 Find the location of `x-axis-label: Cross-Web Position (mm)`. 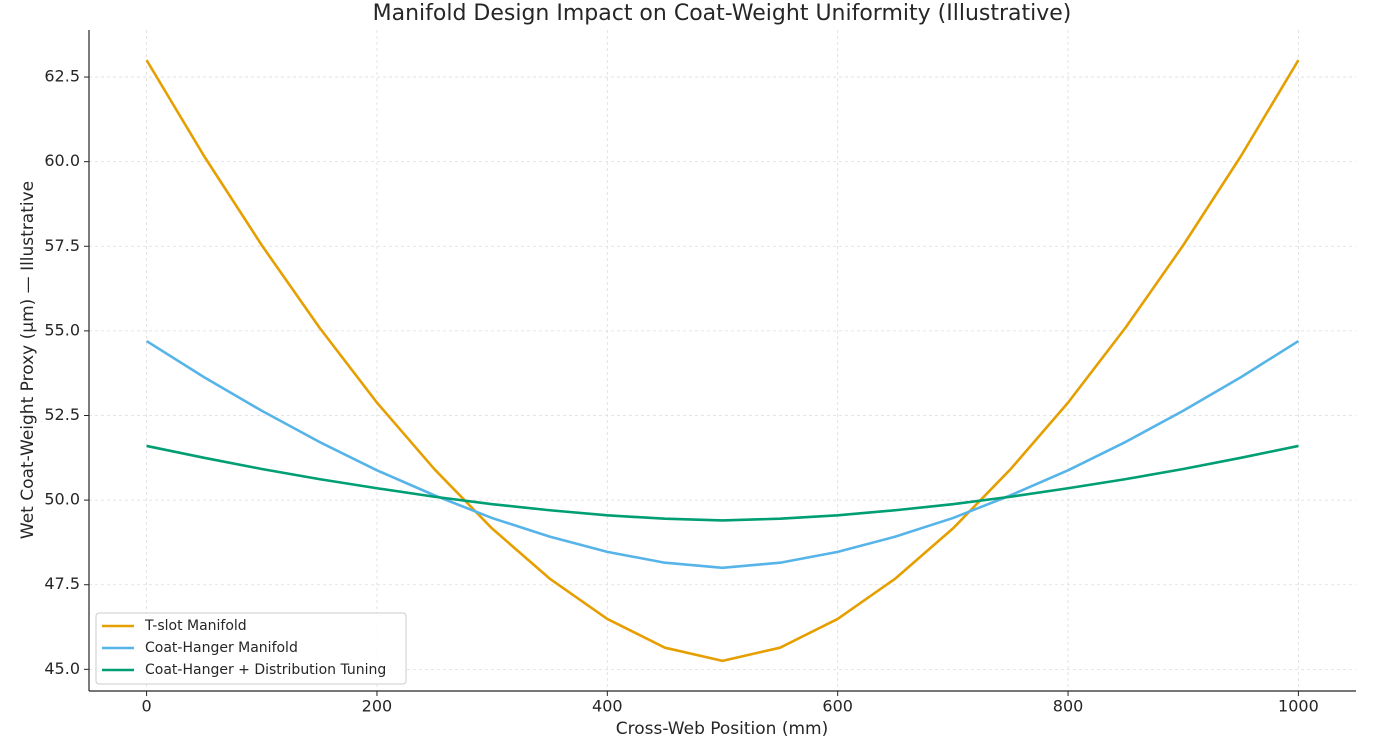

x-axis-label: Cross-Web Position (mm) is located at coordinates (722, 729).